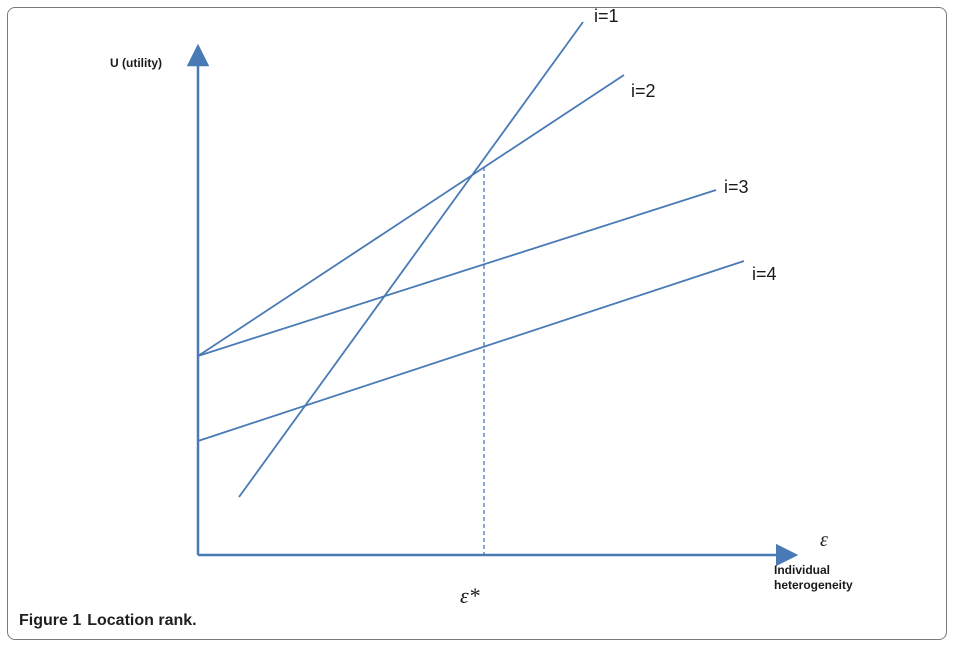 This screenshot has height=647, width=954. What do you see at coordinates (136, 63) in the screenshot?
I see `y-axis-label: U (utility)` at bounding box center [136, 63].